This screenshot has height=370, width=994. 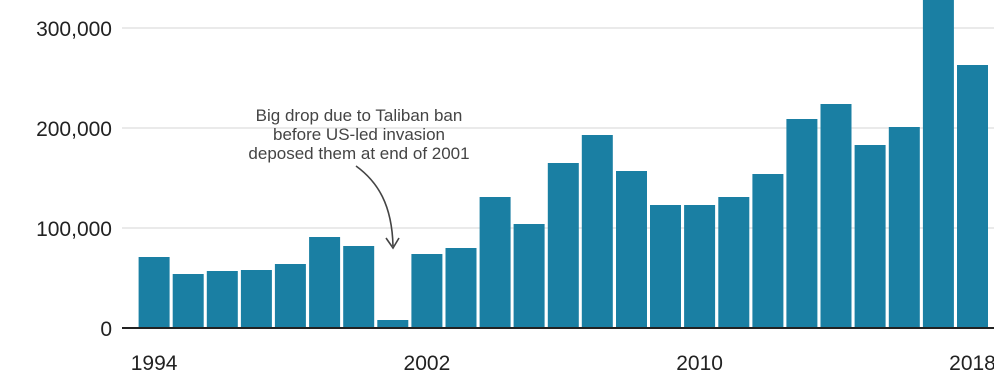 I want to click on x-tick-label: 2018, so click(x=971, y=361).